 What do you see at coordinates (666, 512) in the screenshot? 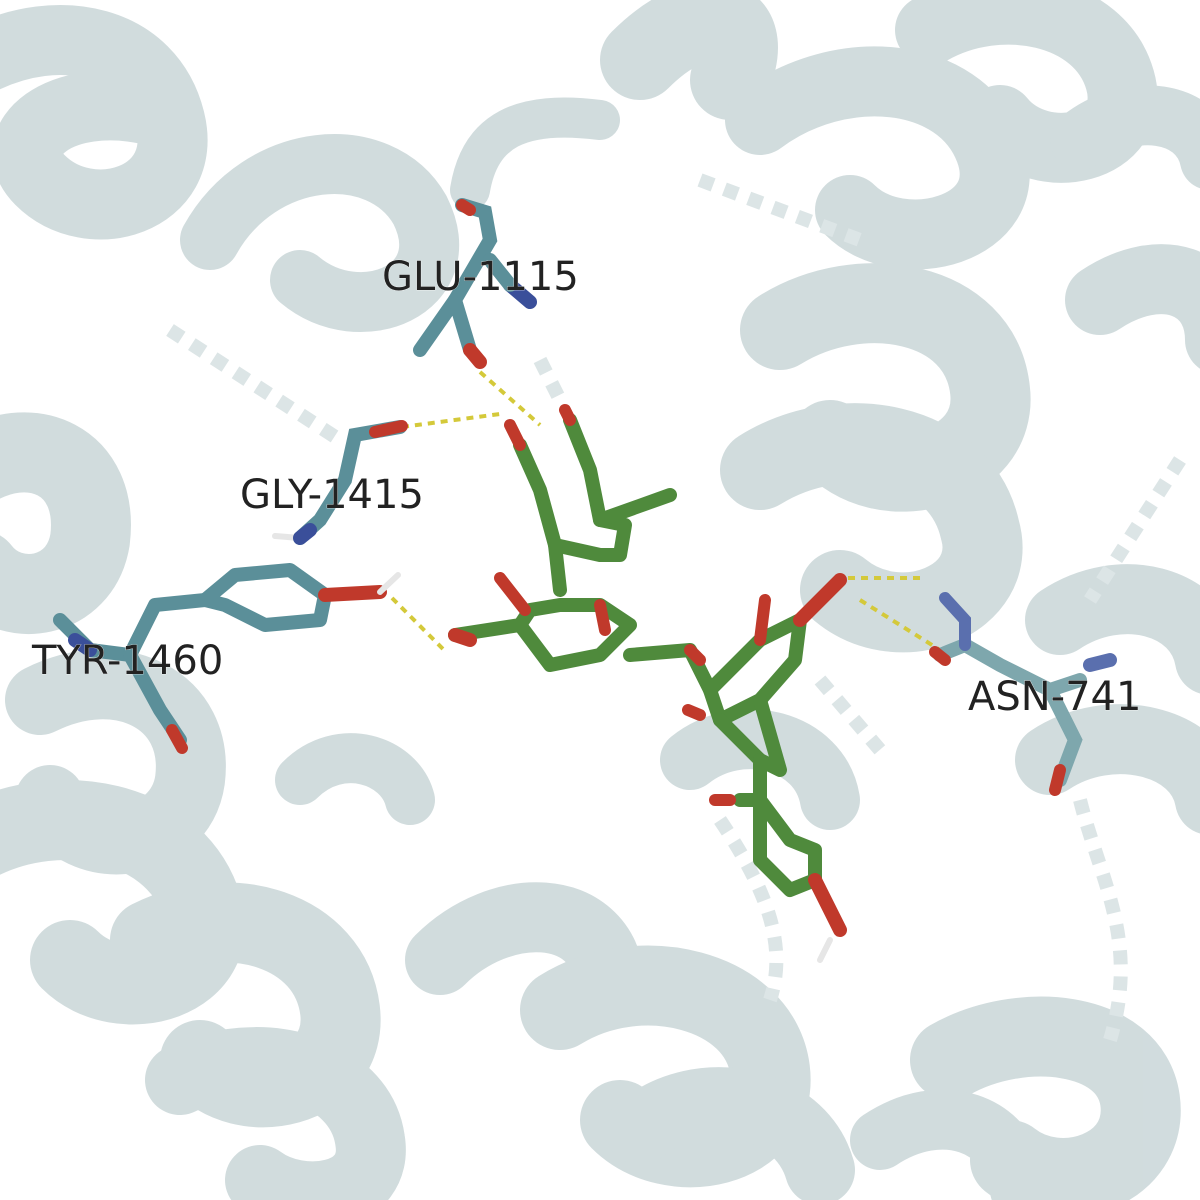
I see `hydrogen-bonds` at bounding box center [666, 512].